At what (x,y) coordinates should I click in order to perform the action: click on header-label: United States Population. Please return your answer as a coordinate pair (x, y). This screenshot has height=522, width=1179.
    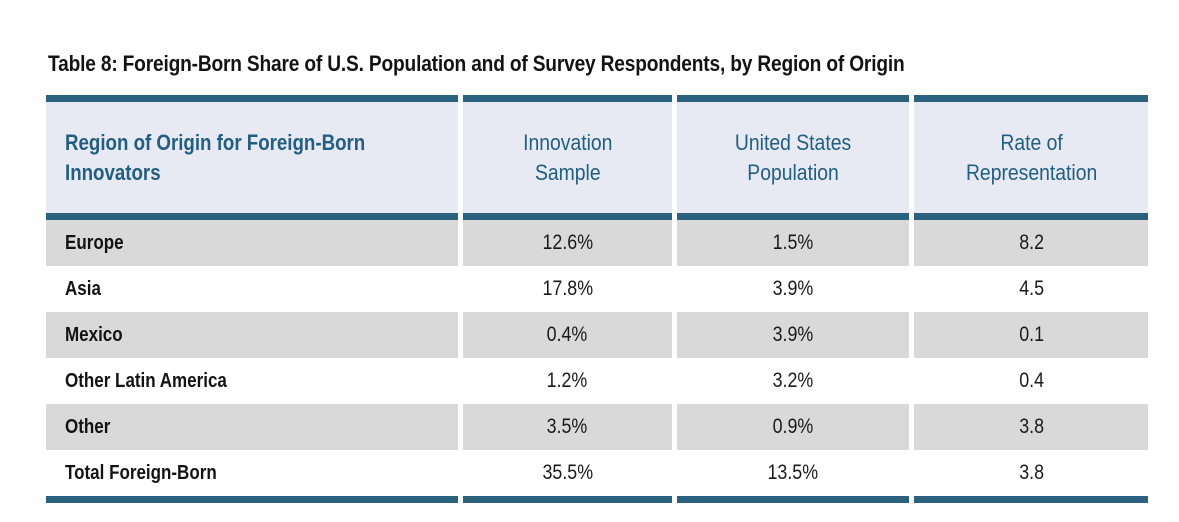
    Looking at the image, I should click on (793, 158).